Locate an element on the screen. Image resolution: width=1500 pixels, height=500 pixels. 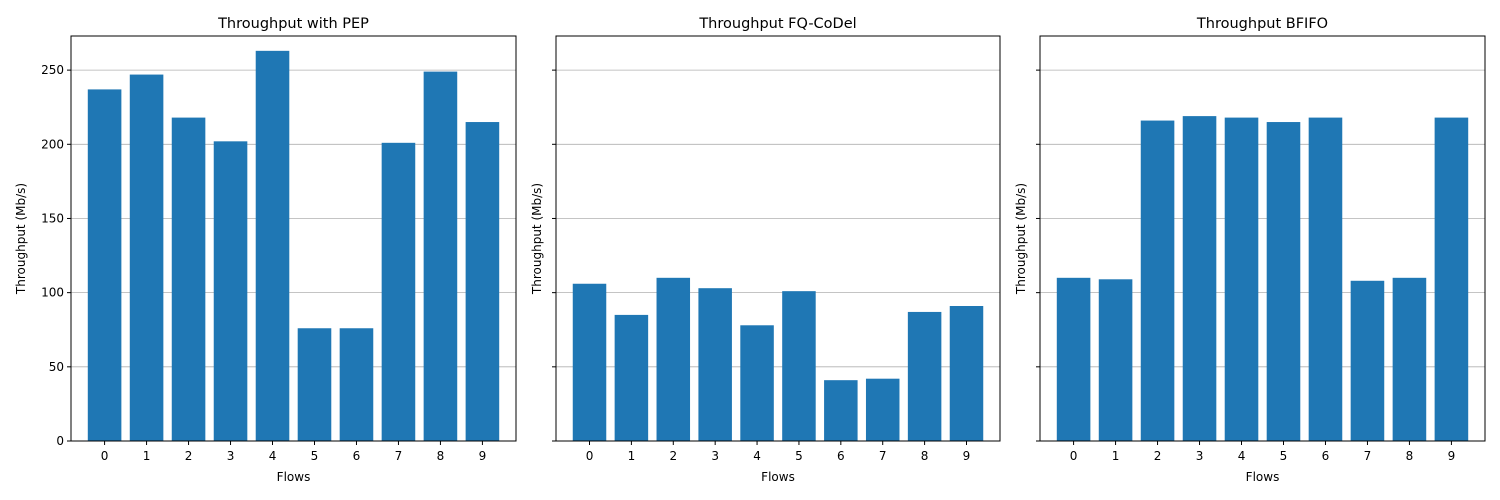
y-tick-label: 250 is located at coordinates (52, 70).